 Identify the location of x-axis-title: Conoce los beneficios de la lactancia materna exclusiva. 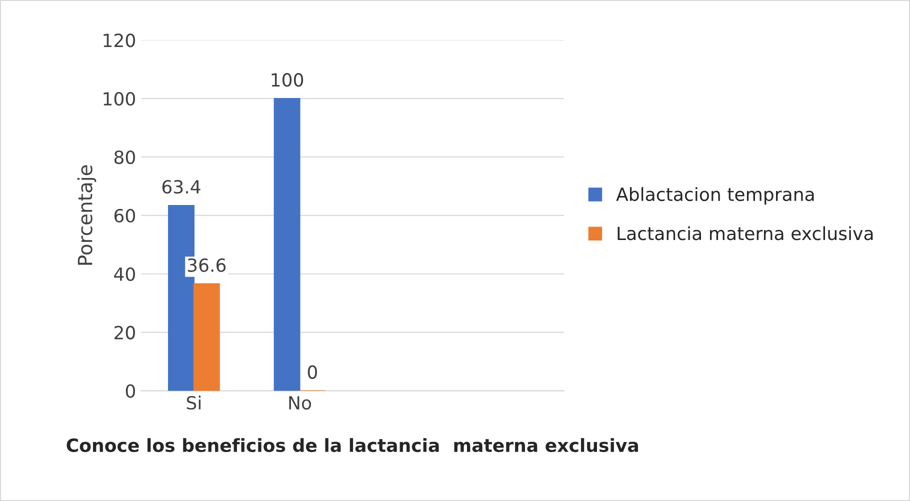
(352, 445).